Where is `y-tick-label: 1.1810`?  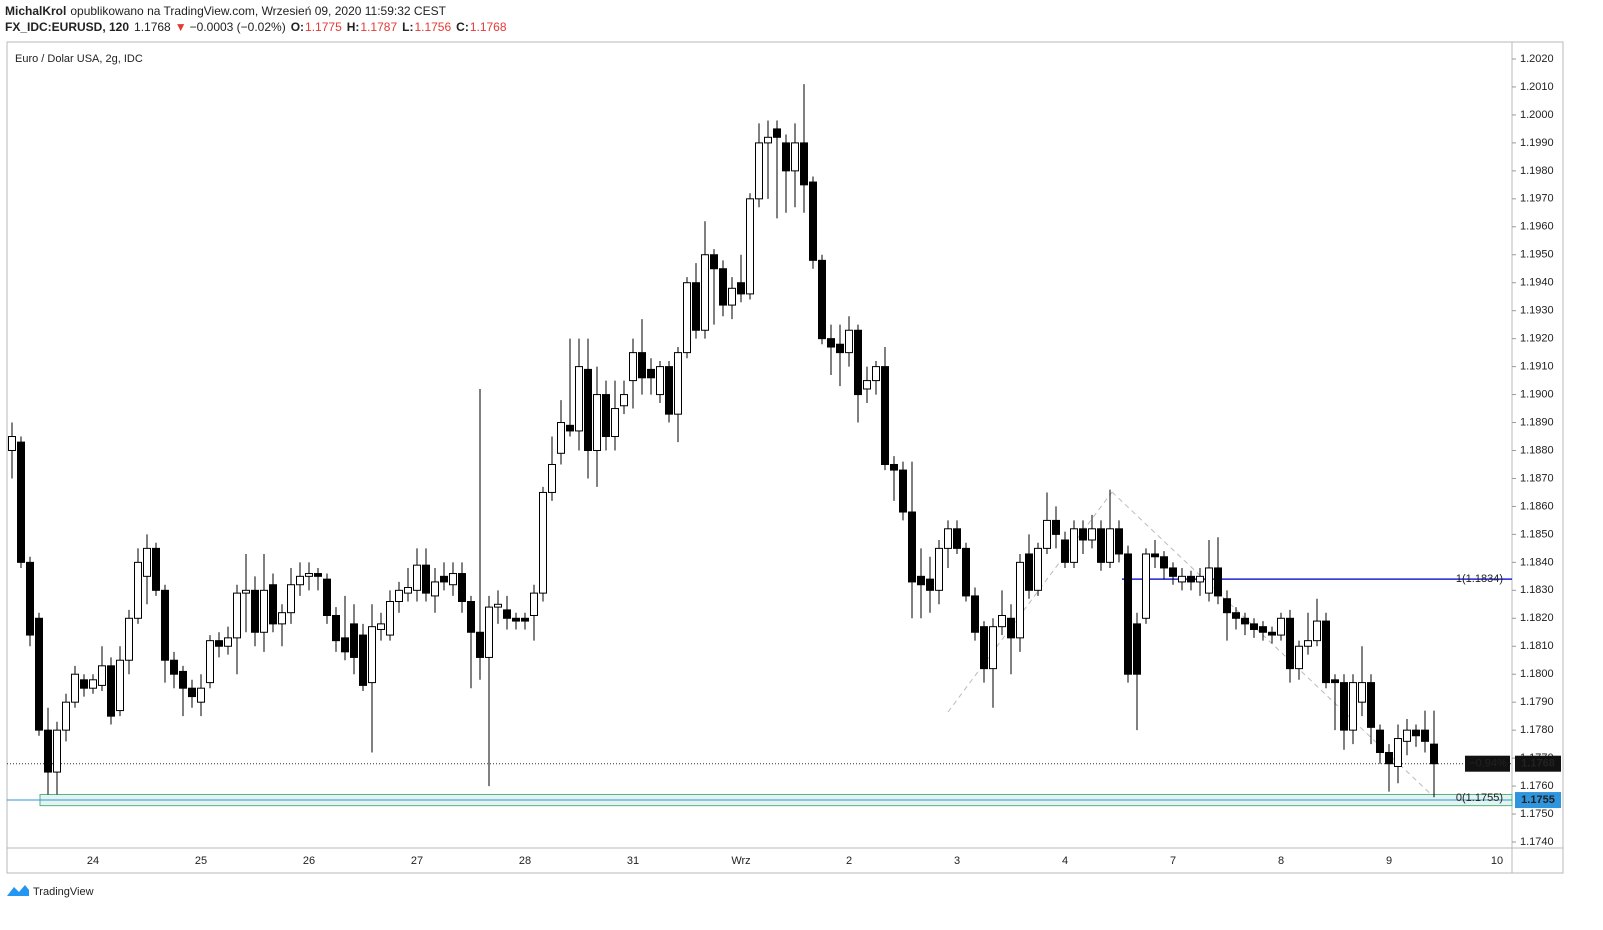
y-tick-label: 1.1810 is located at coordinates (1537, 646).